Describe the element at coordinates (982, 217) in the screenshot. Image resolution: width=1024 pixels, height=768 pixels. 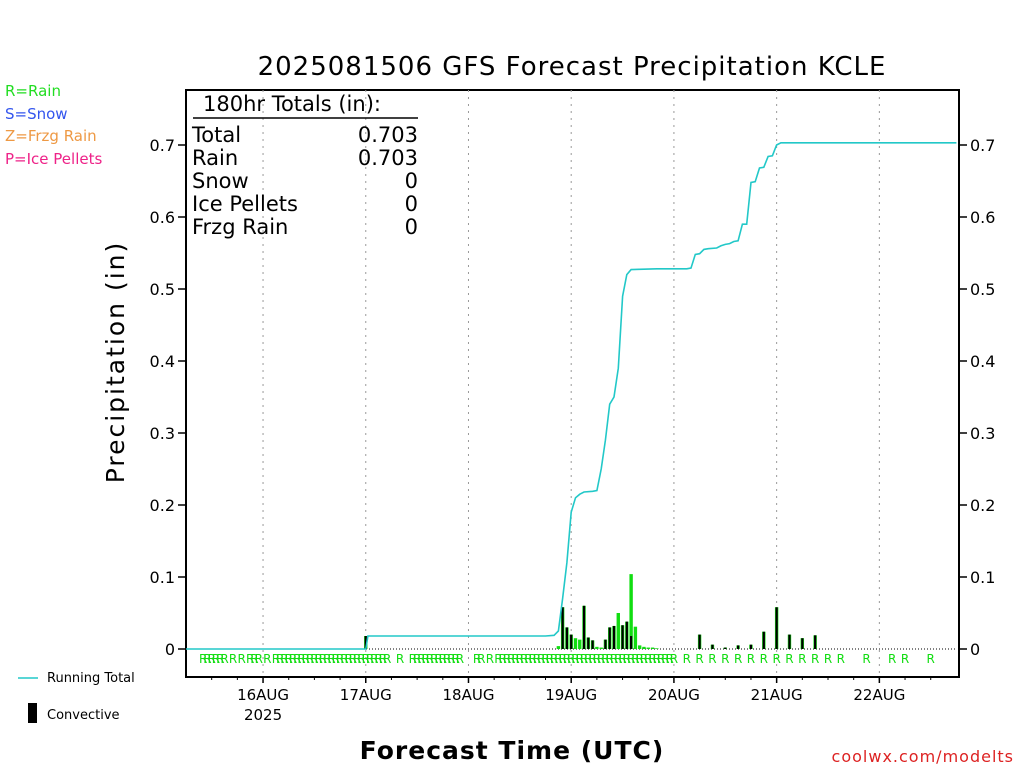
I see `y-tick-label-right: 0.6` at that location.